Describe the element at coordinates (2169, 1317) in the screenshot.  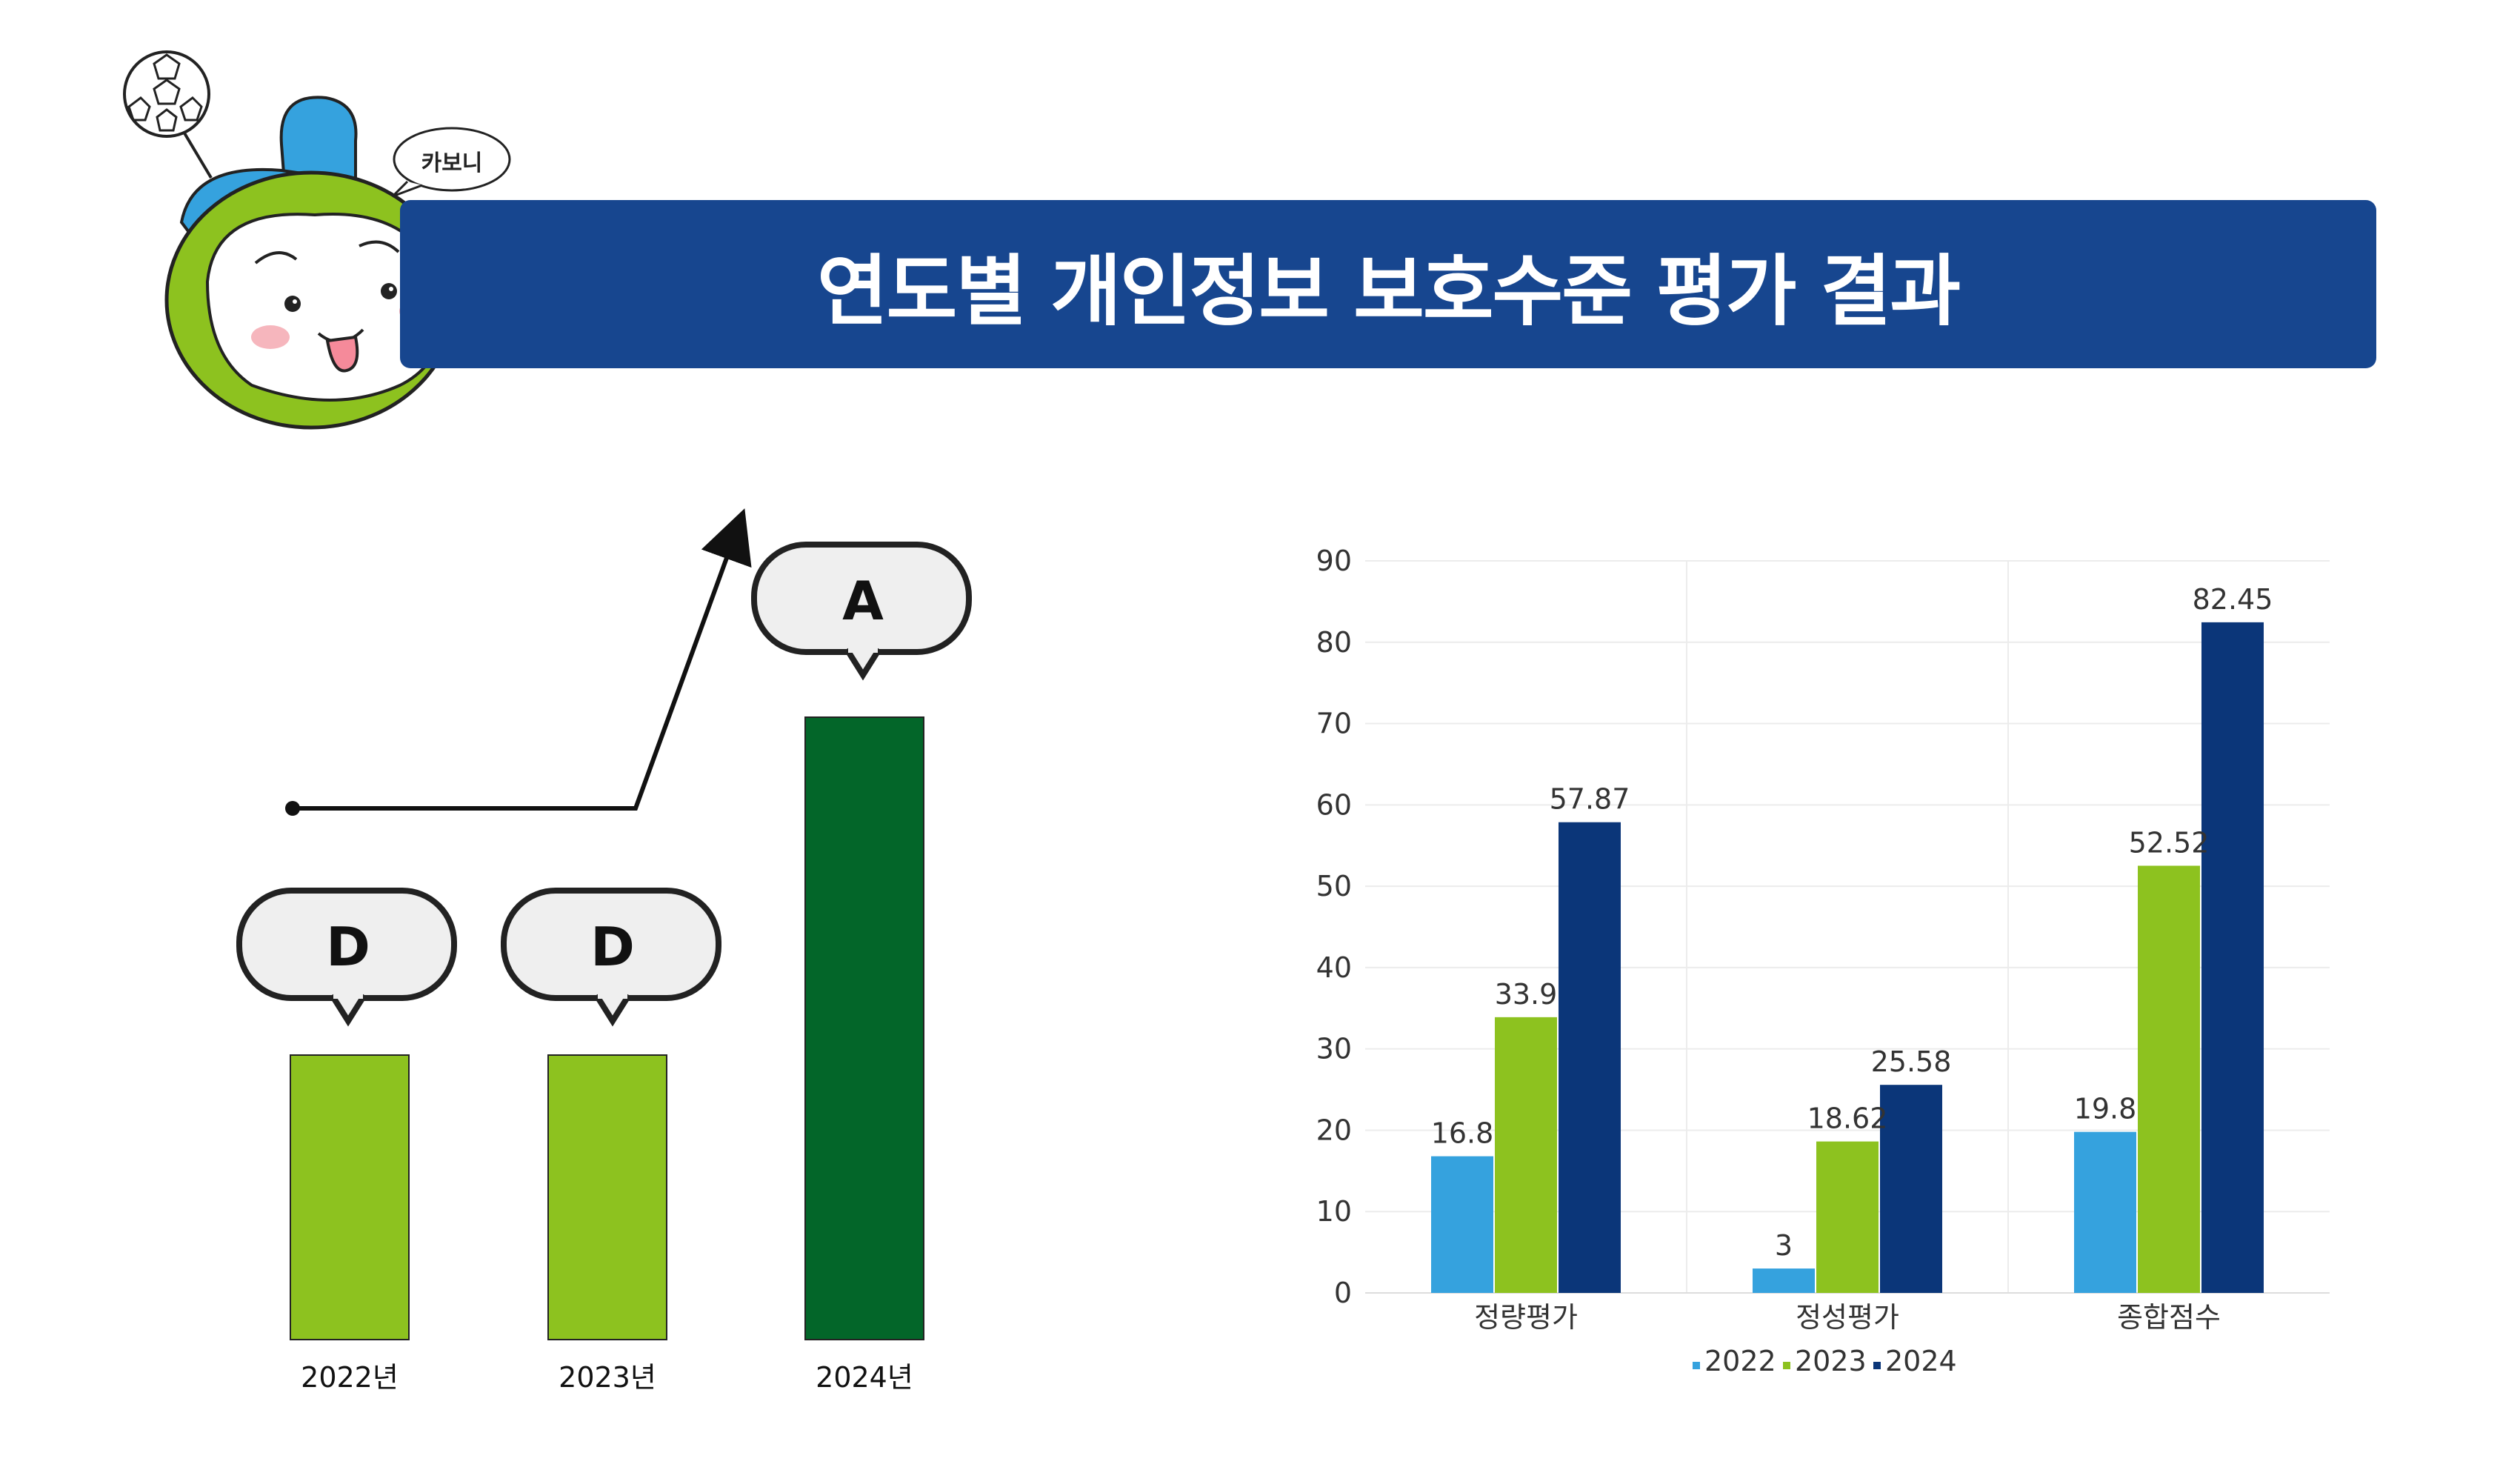
I see `x-category-label: 종합점수` at that location.